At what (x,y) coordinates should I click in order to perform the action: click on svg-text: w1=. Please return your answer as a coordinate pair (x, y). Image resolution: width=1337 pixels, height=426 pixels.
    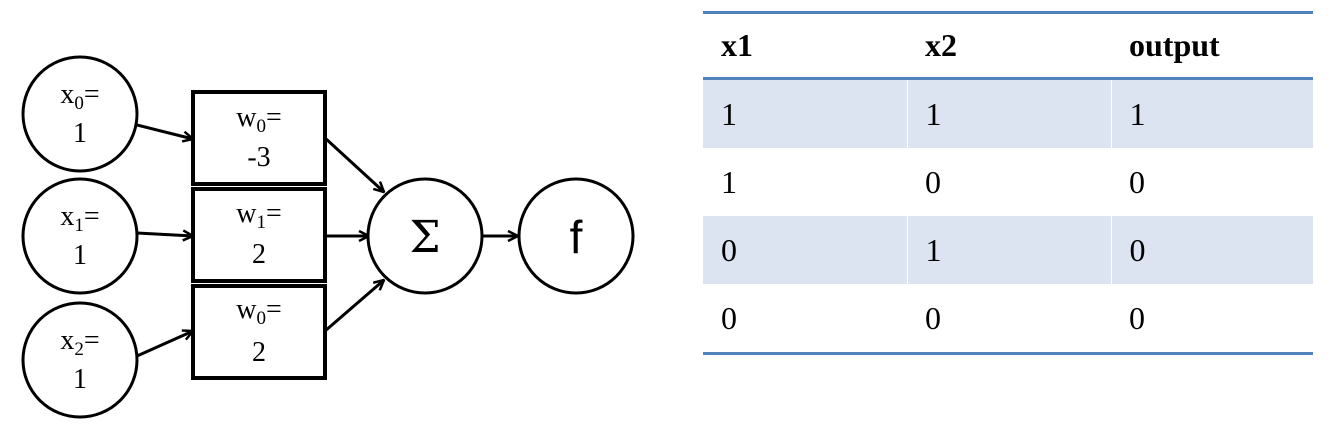
    Looking at the image, I should click on (259, 215).